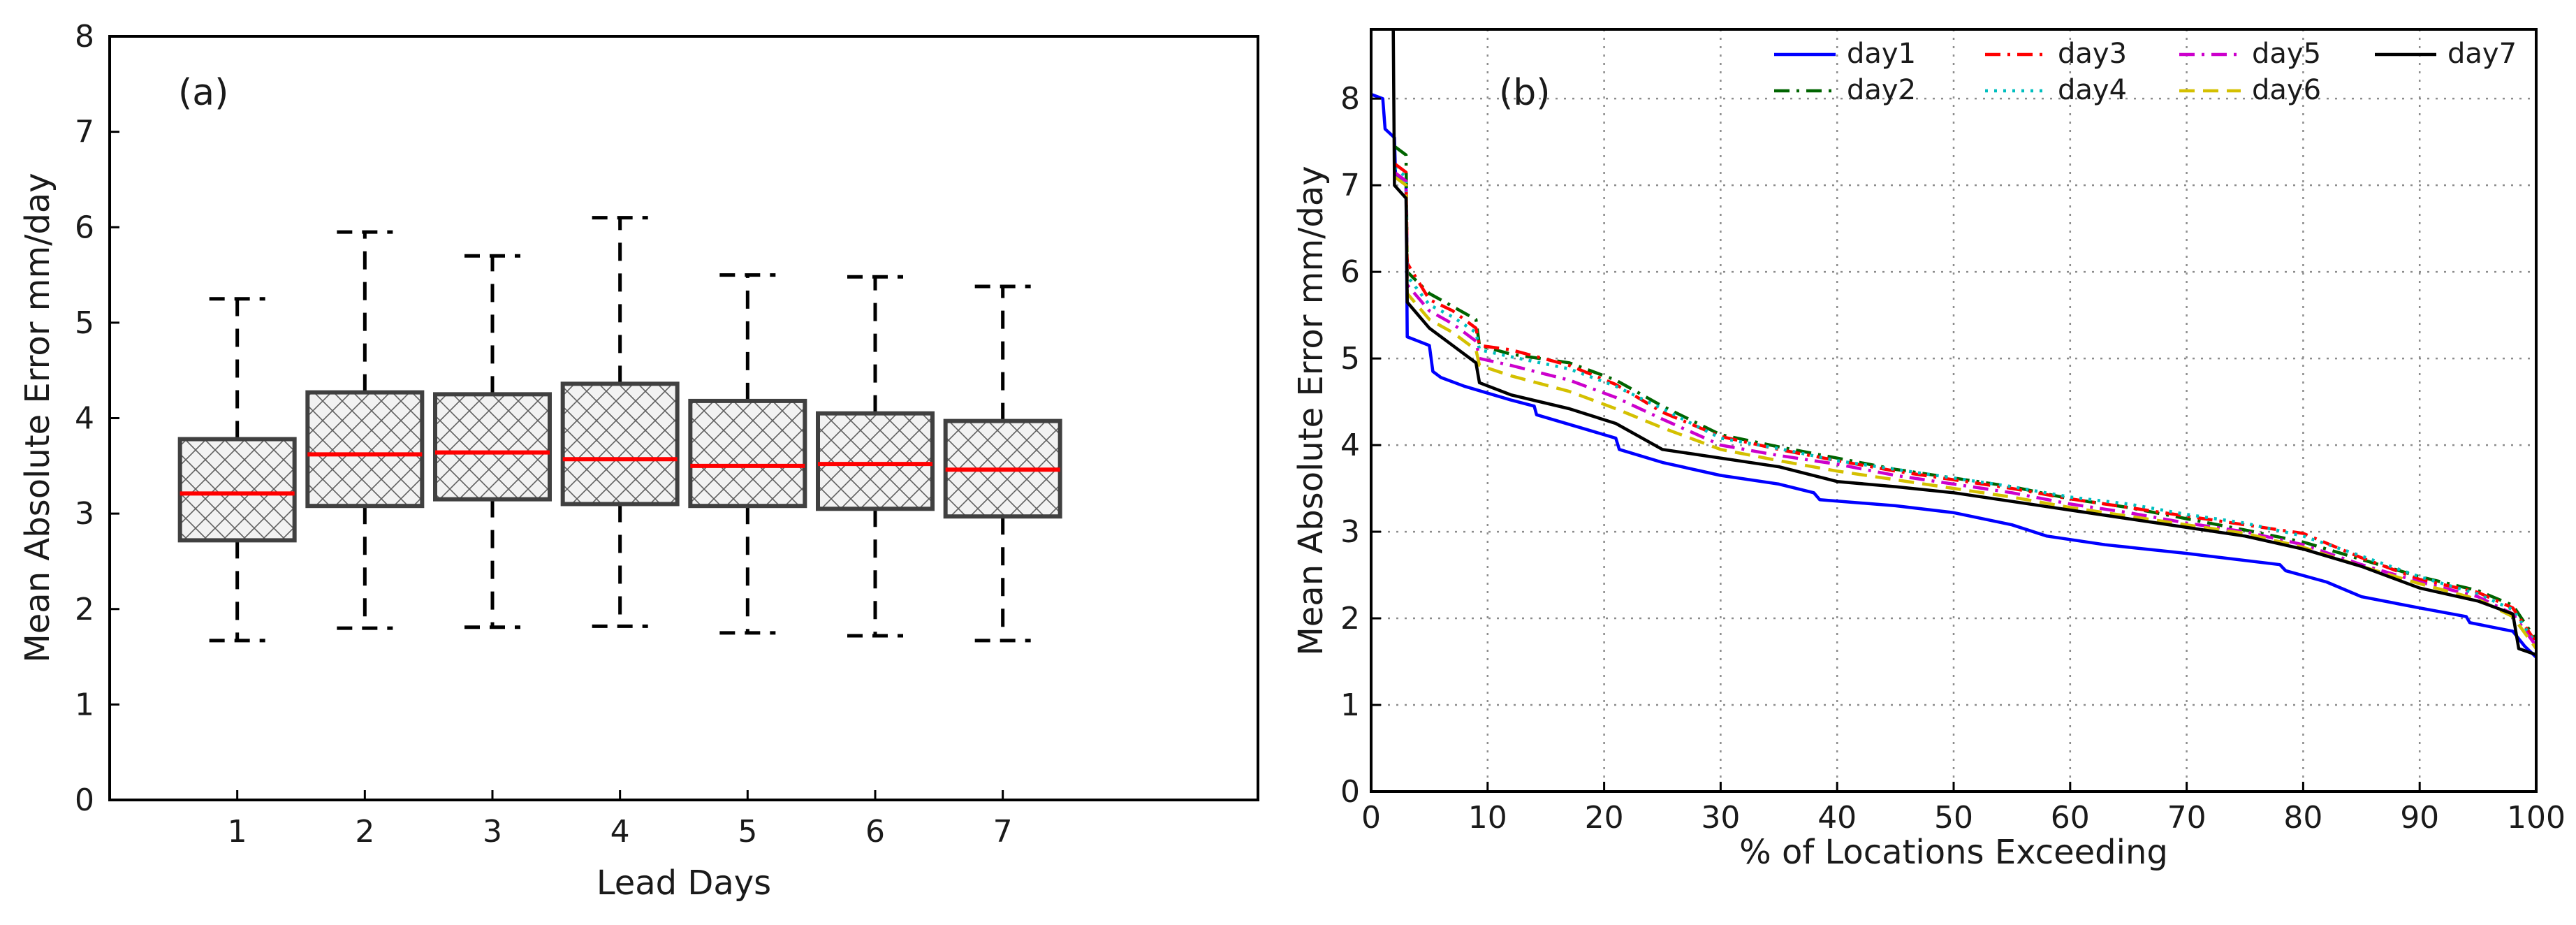 The width and height of the screenshot is (2576, 925). I want to click on panel-b-x-tick-label: 80, so click(2302, 818).